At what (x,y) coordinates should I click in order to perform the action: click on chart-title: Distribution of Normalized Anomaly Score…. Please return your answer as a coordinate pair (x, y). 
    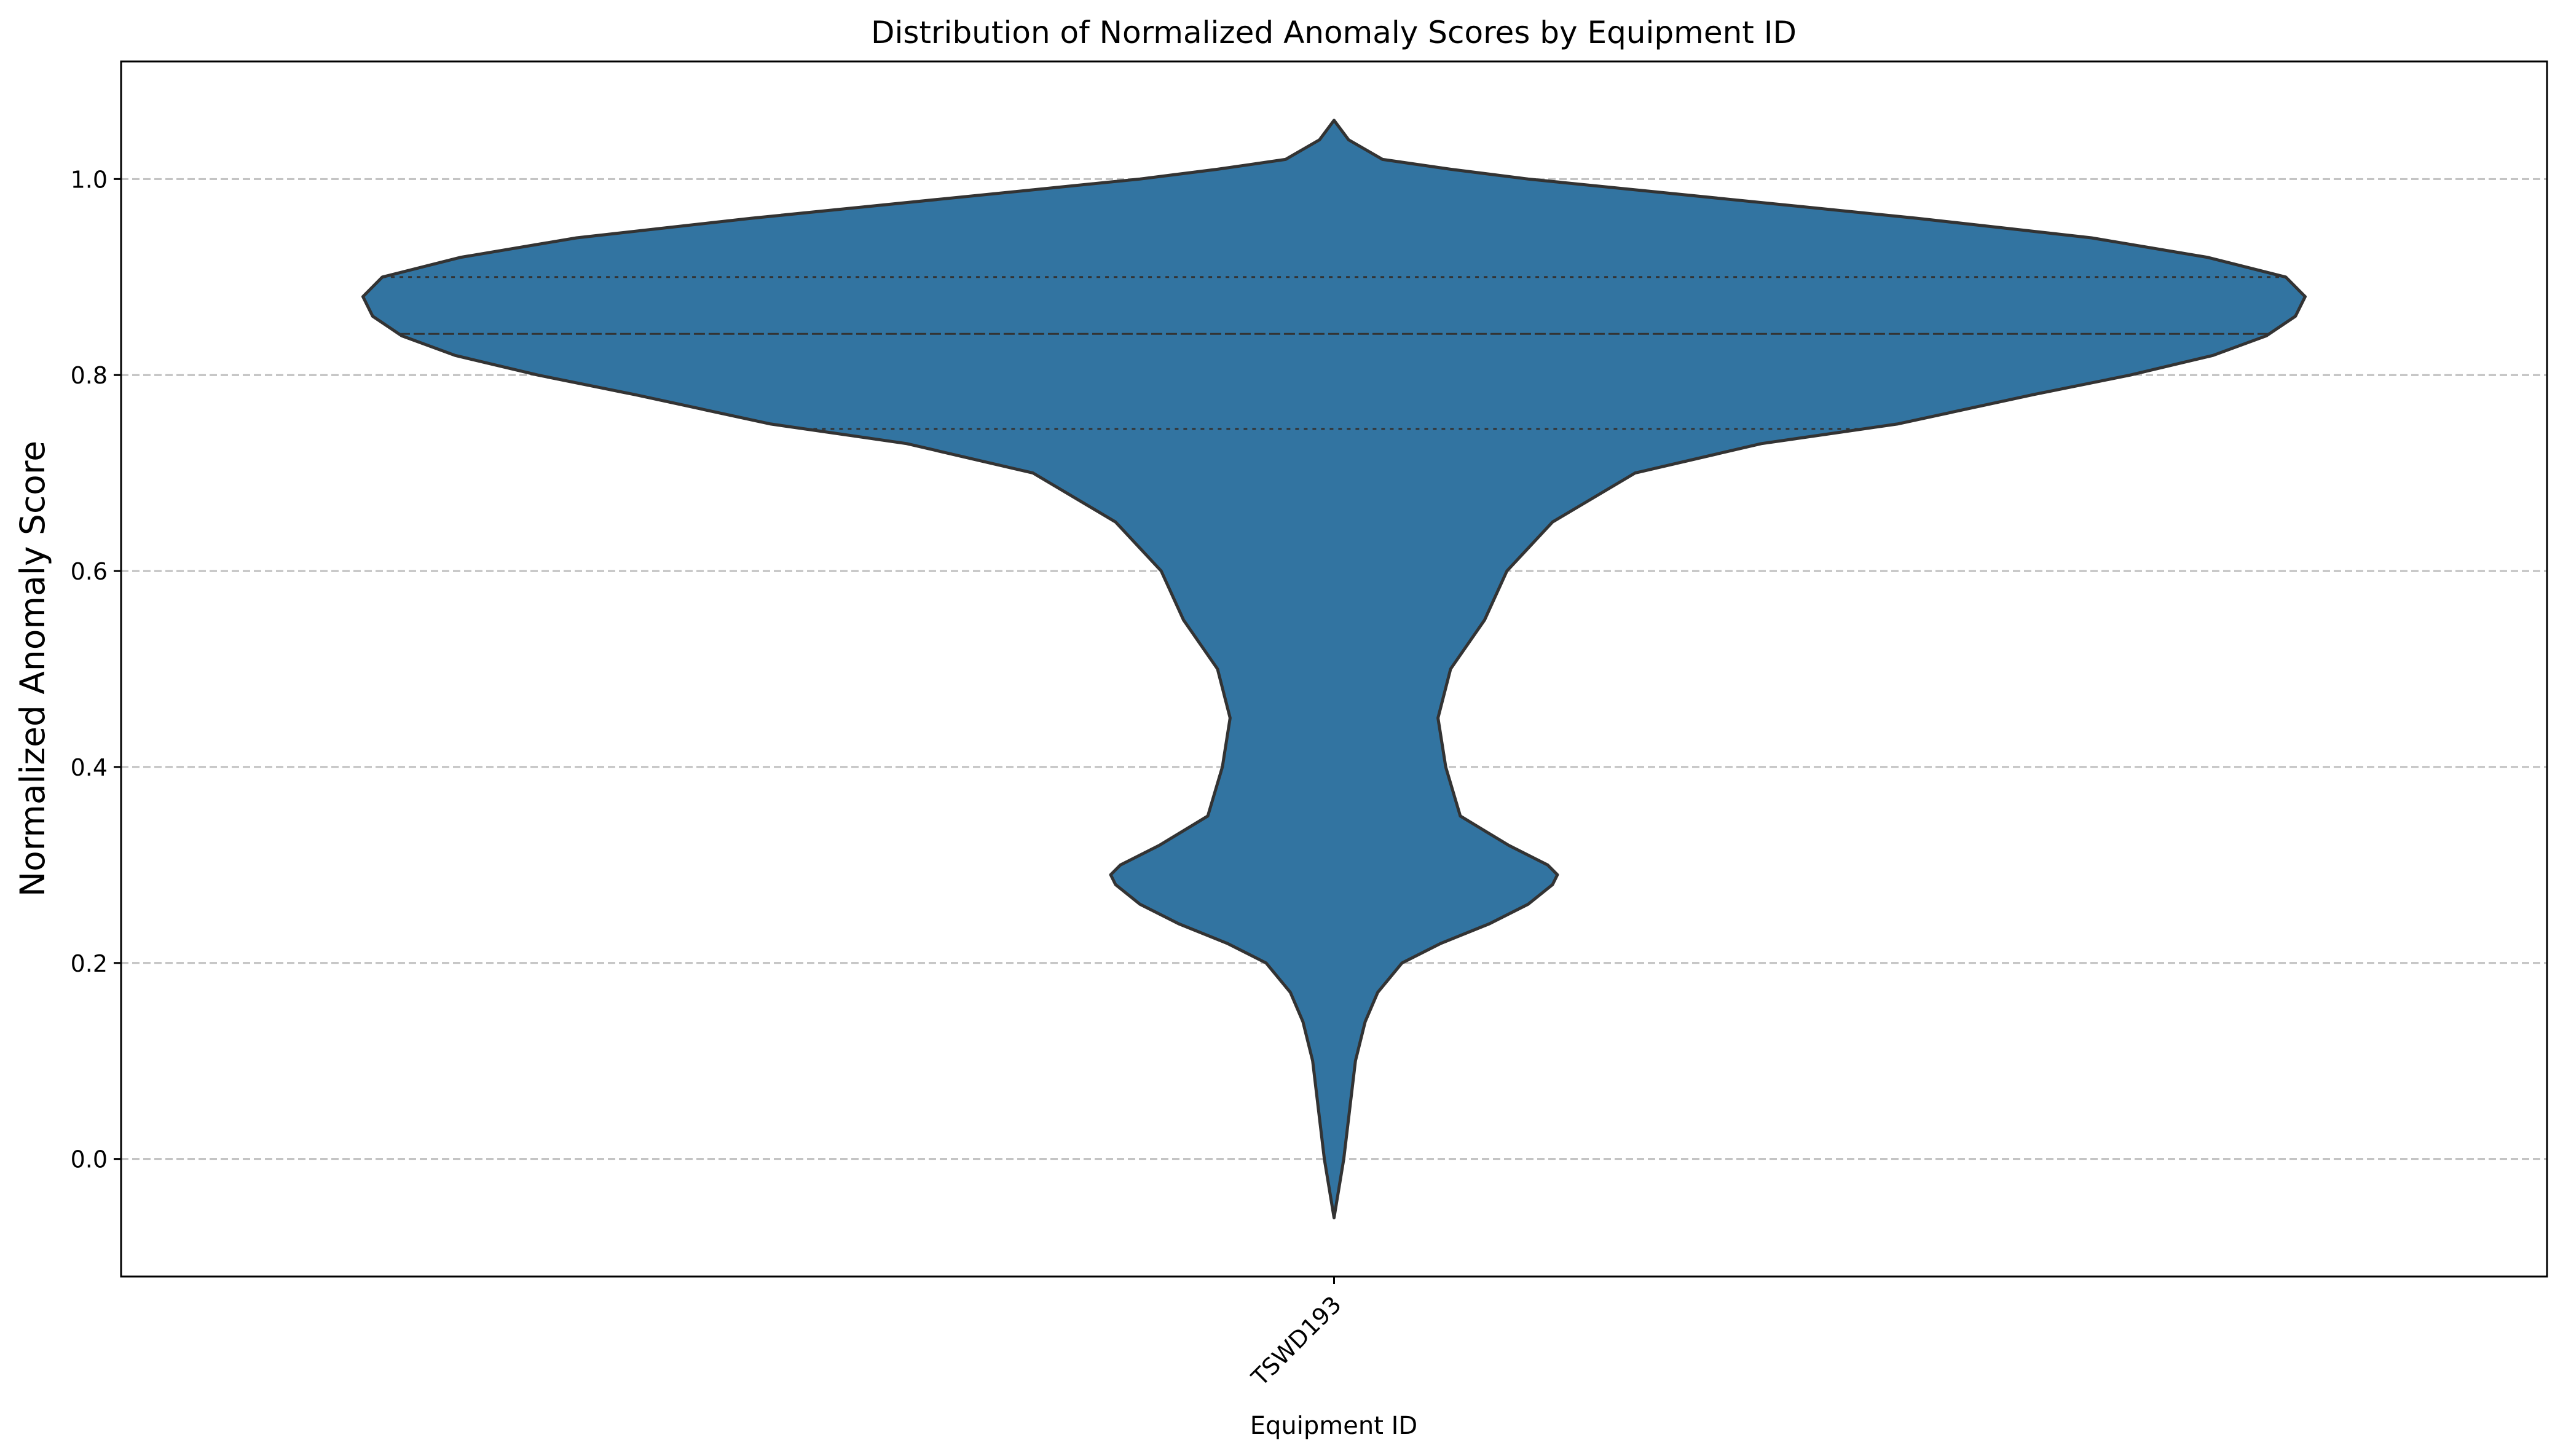
    Looking at the image, I should click on (1334, 32).